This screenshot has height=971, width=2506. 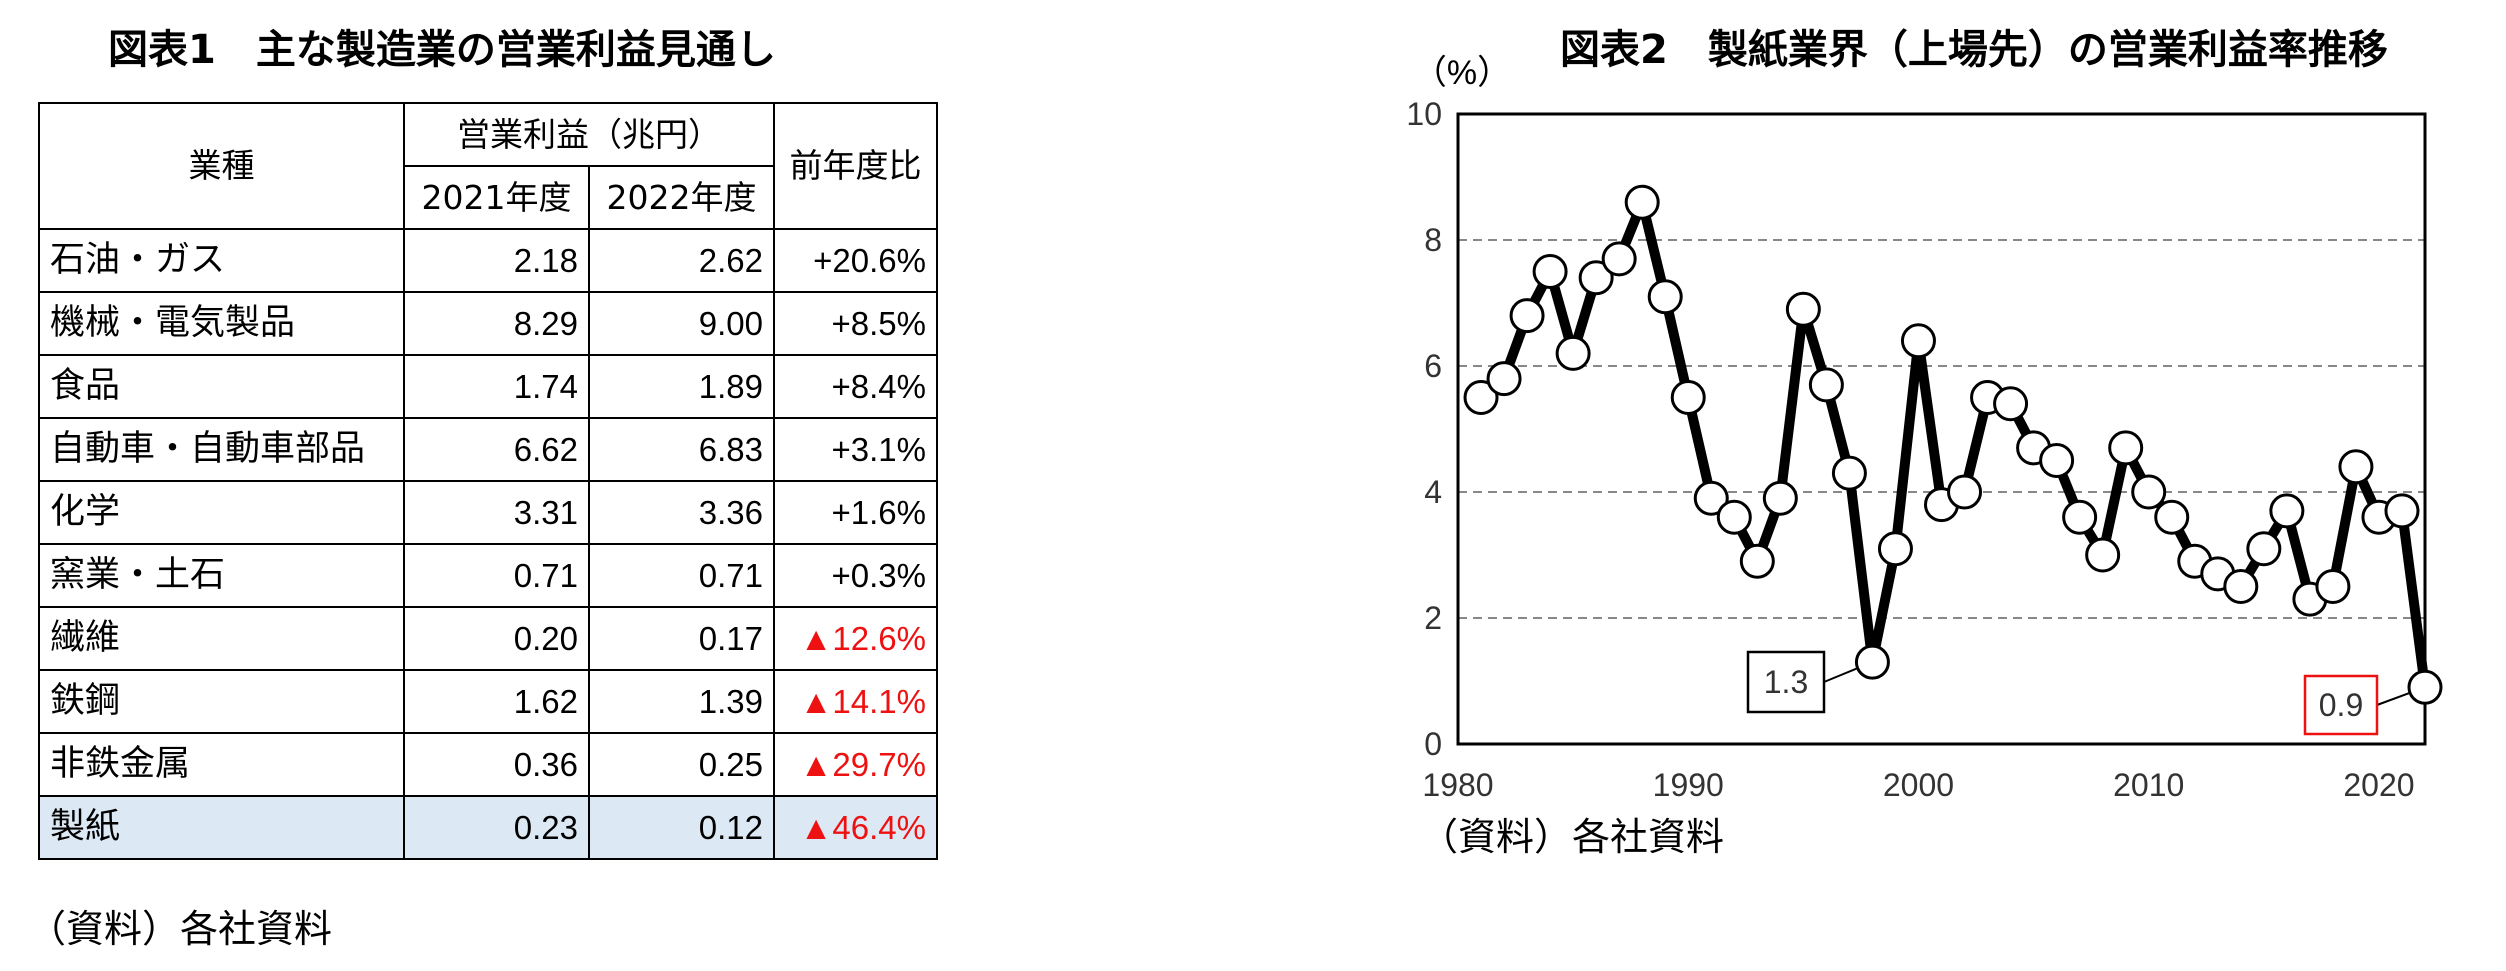 I want to click on yoy-cell: +8.5%, so click(x=855, y=323).